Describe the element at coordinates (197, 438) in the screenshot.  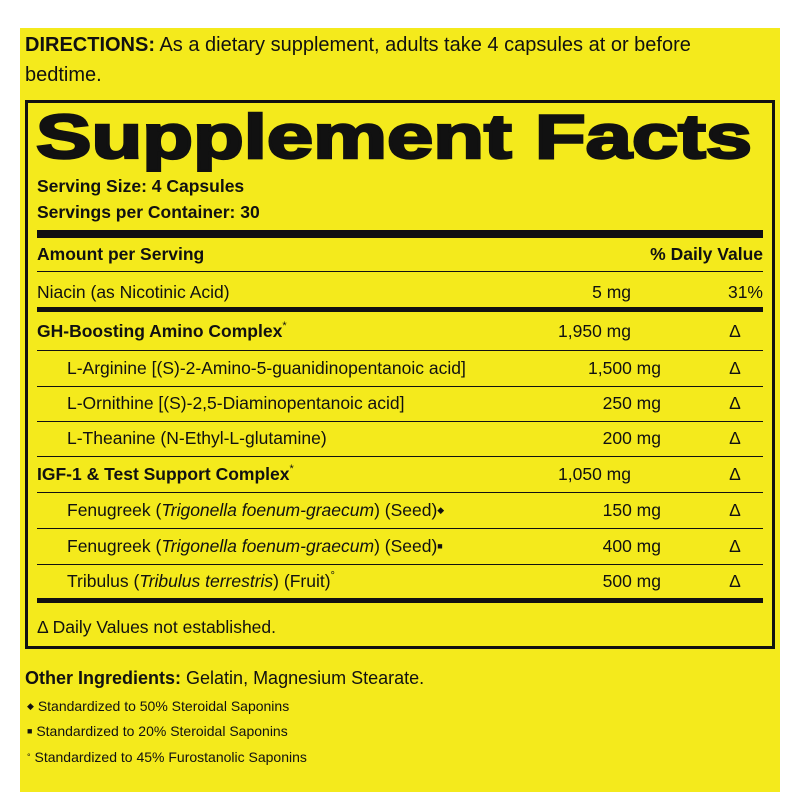
I see `row-name: L-Theanine (N-Ethyl-L-glutamine)` at that location.